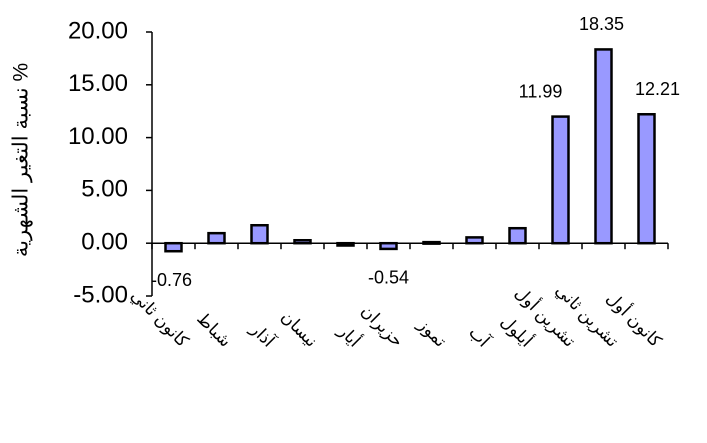 This screenshot has width=707, height=443. Describe the element at coordinates (110, 162) in the screenshot. I see `y-axis: -5.00 0.00 5.00 10.00 15.00 20.00` at that location.